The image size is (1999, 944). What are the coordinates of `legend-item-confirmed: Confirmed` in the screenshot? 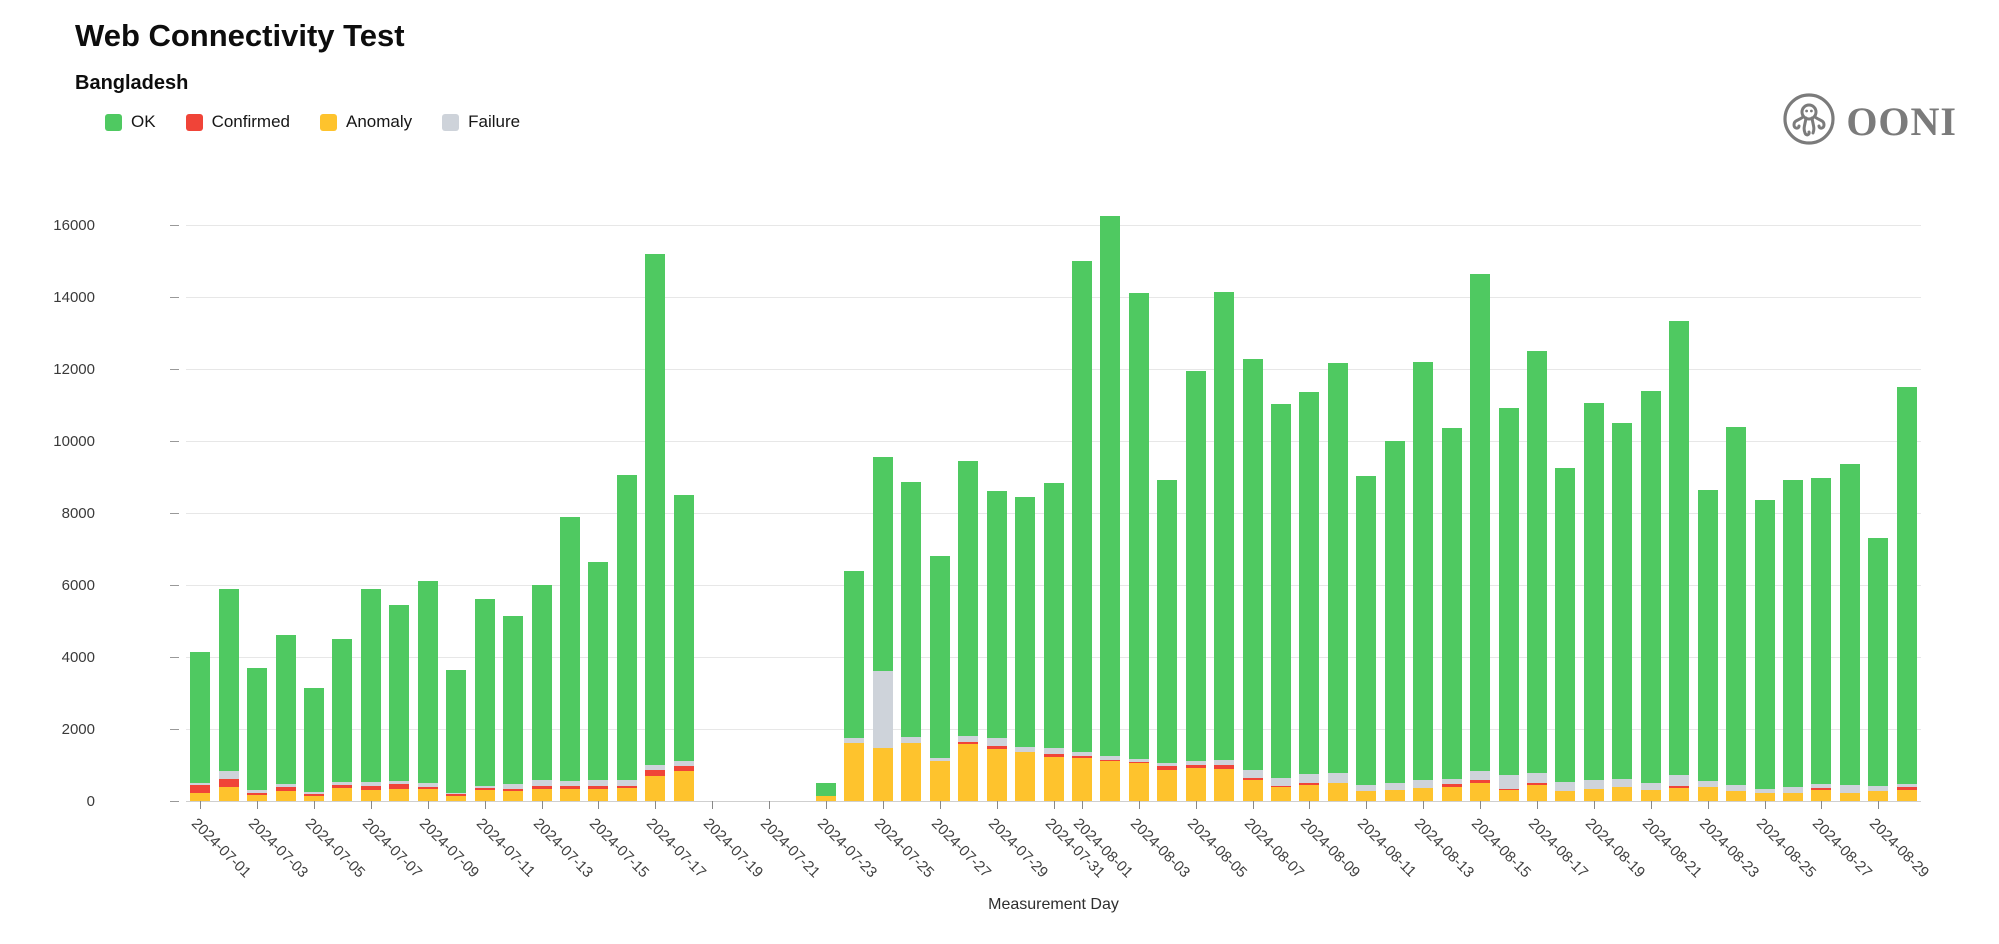 It's located at (237, 122).